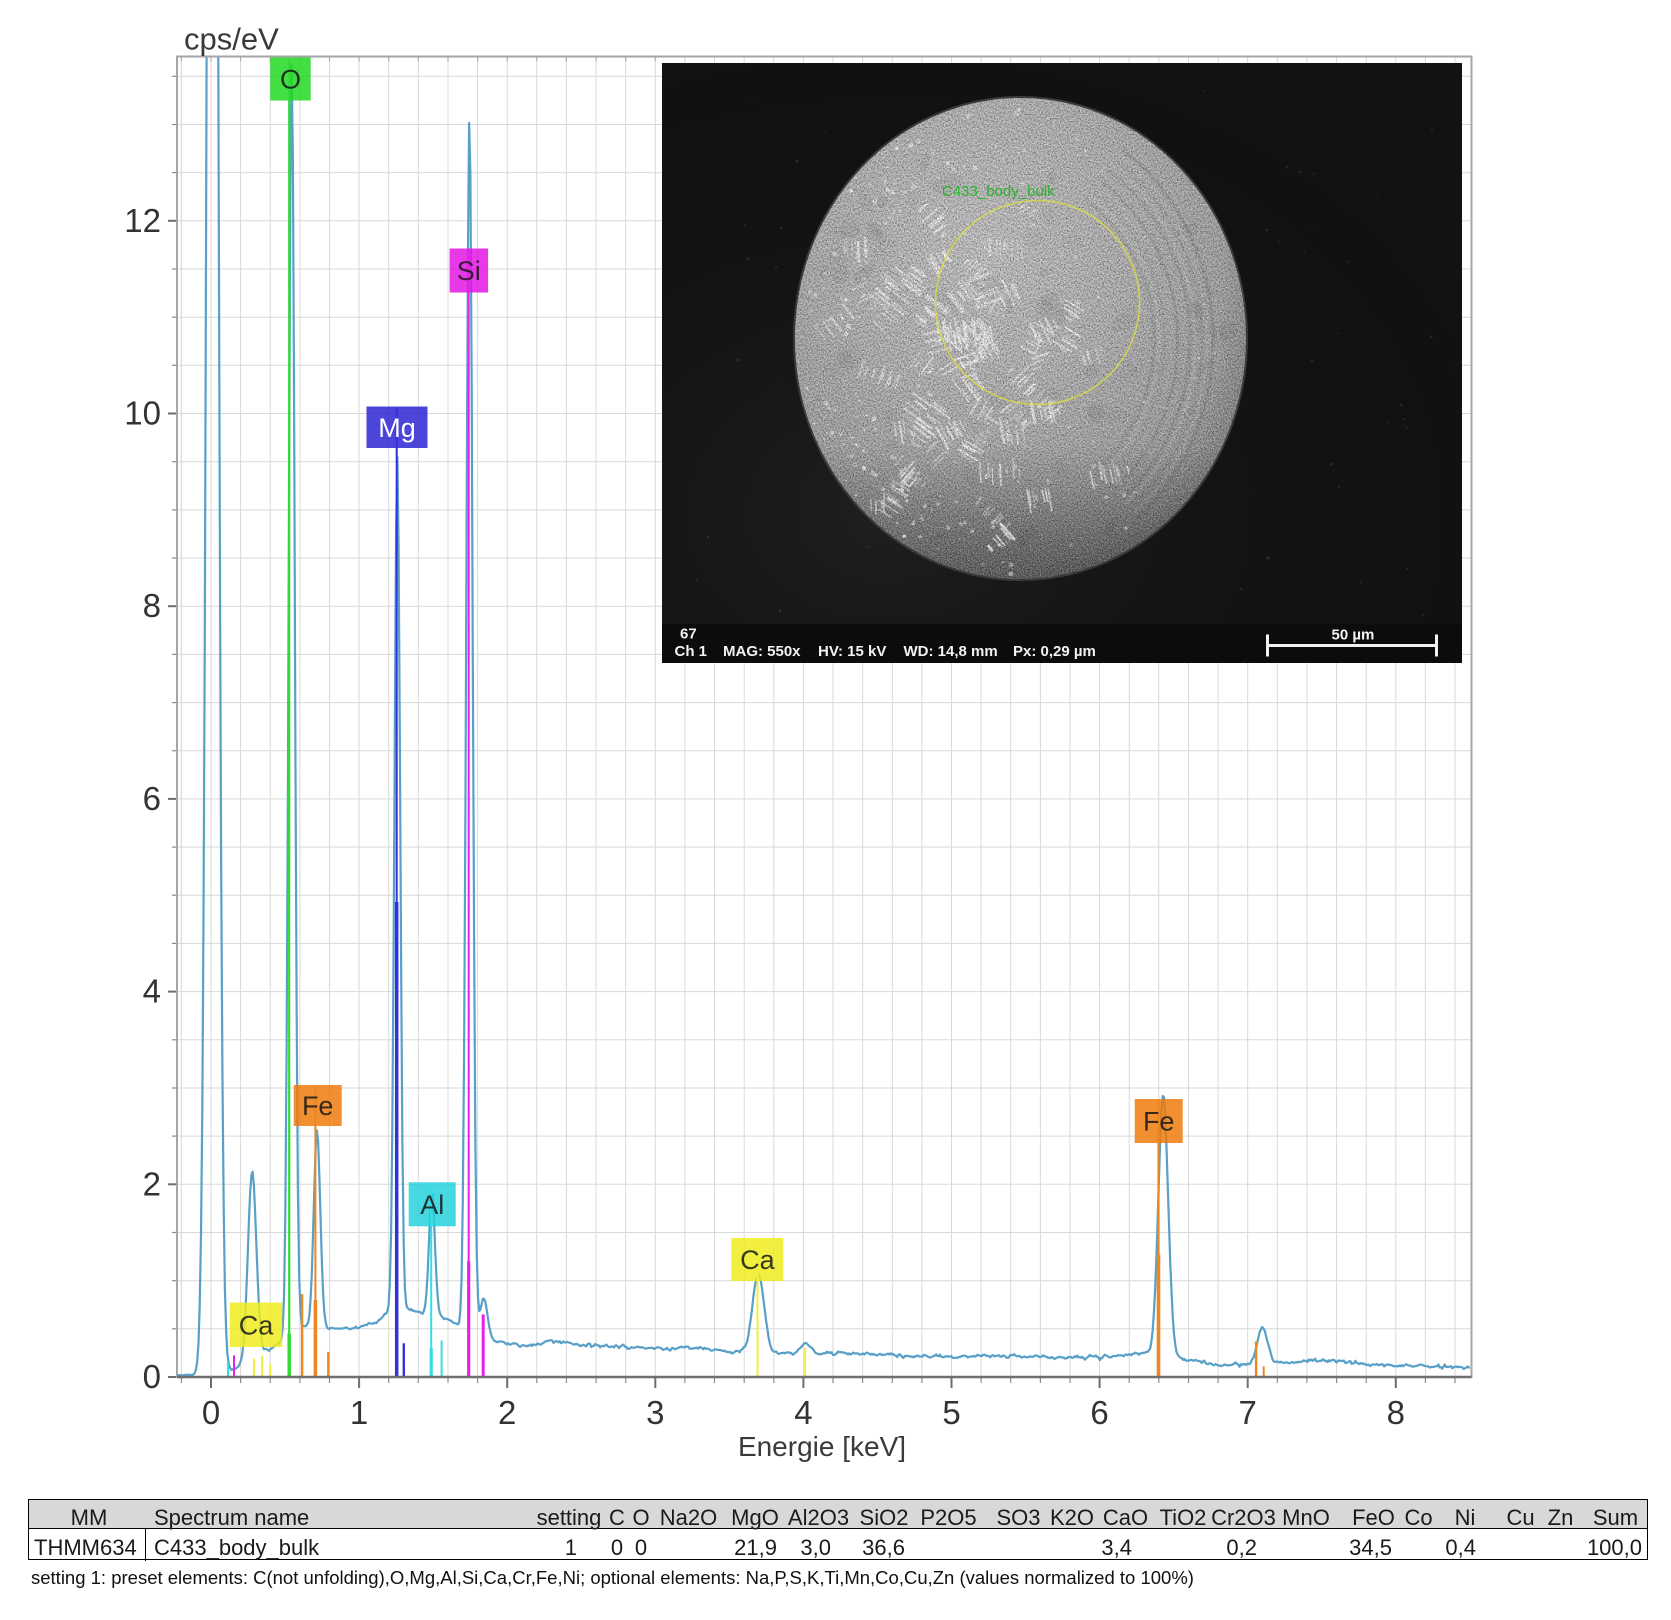 The image size is (1671, 1620). I want to click on svg-text: Px: 0,29 µm, so click(1054, 651).